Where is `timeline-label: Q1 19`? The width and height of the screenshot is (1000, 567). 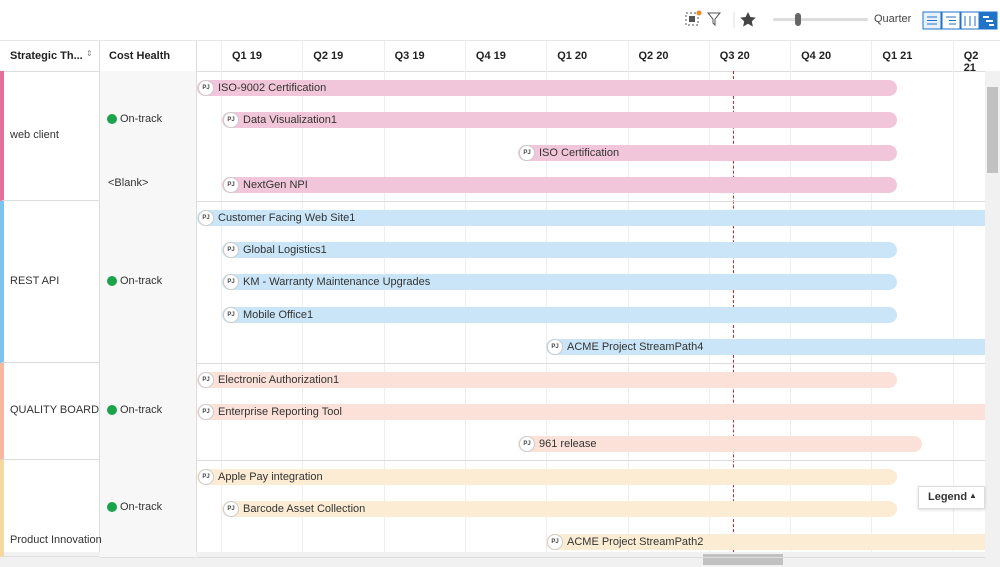
timeline-label: Q1 19 is located at coordinates (247, 56).